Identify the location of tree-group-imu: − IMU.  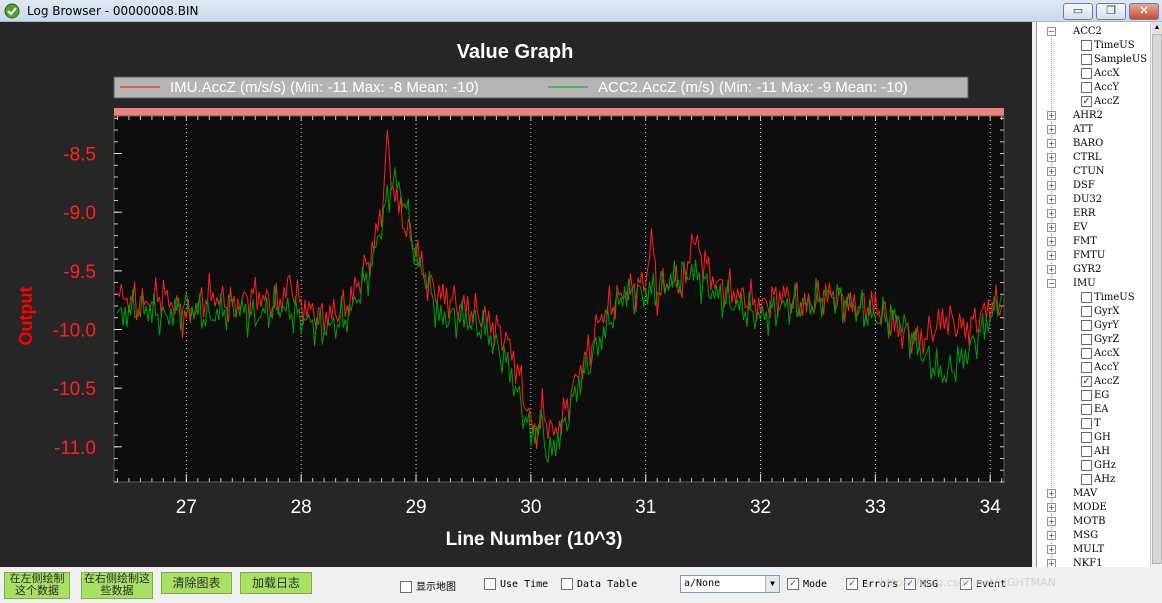
(1097, 284).